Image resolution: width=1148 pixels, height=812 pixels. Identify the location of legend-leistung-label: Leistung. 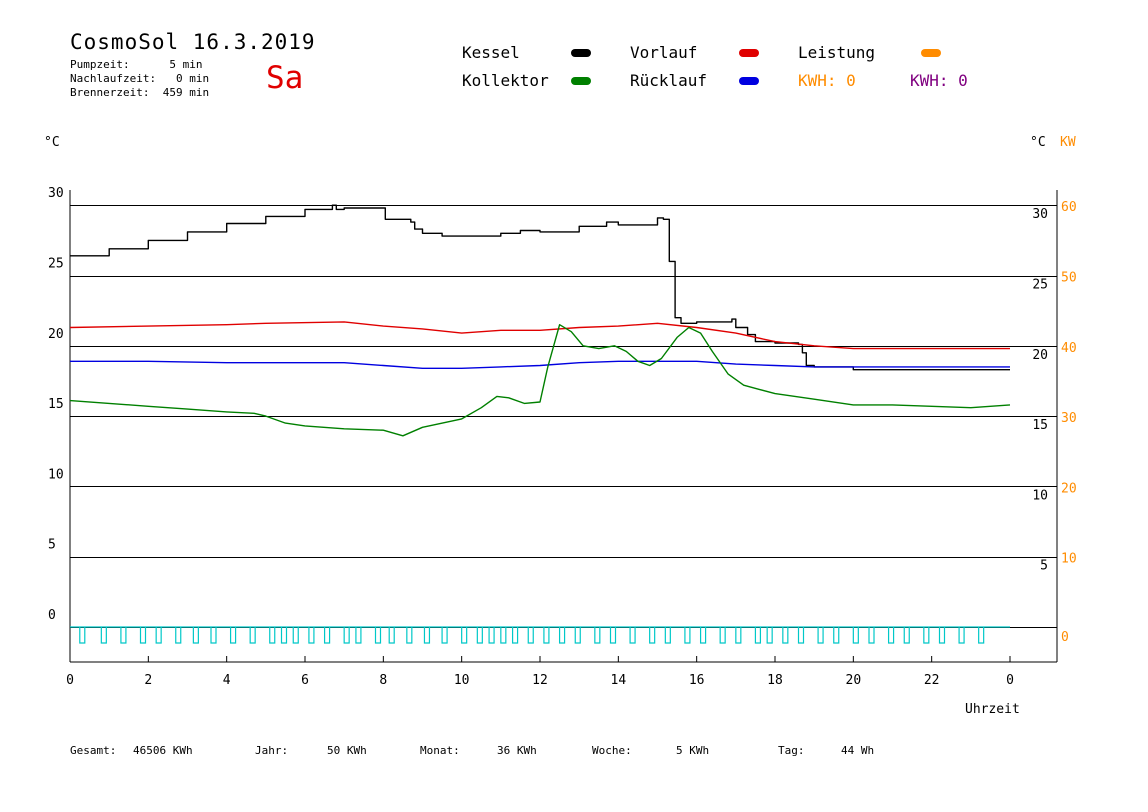
(837, 52).